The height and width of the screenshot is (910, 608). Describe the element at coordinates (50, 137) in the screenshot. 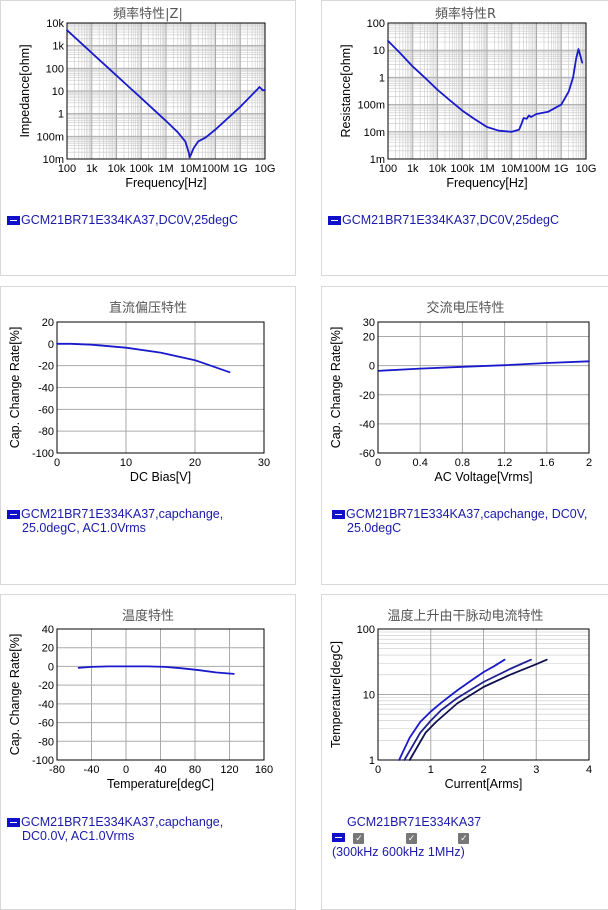

I see `y-tick-label: 100m` at that location.